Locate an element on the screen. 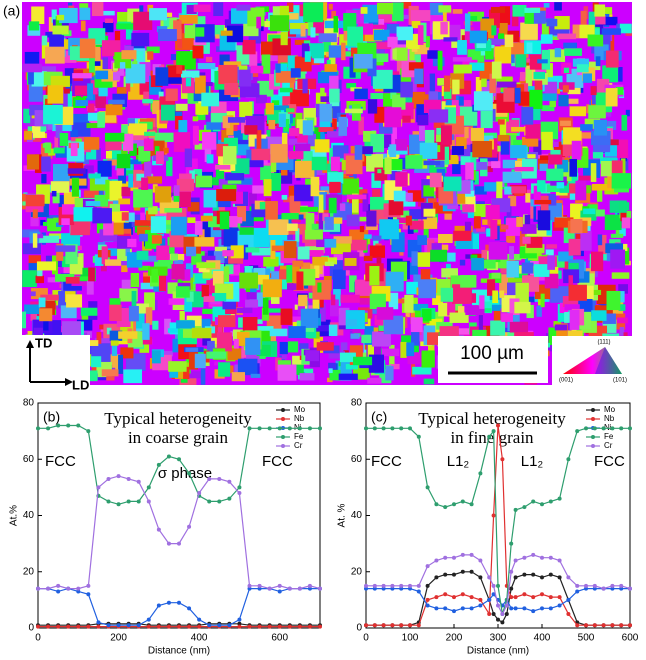 The image size is (646, 660). y-tick-label: 20 is located at coordinates (357, 571).